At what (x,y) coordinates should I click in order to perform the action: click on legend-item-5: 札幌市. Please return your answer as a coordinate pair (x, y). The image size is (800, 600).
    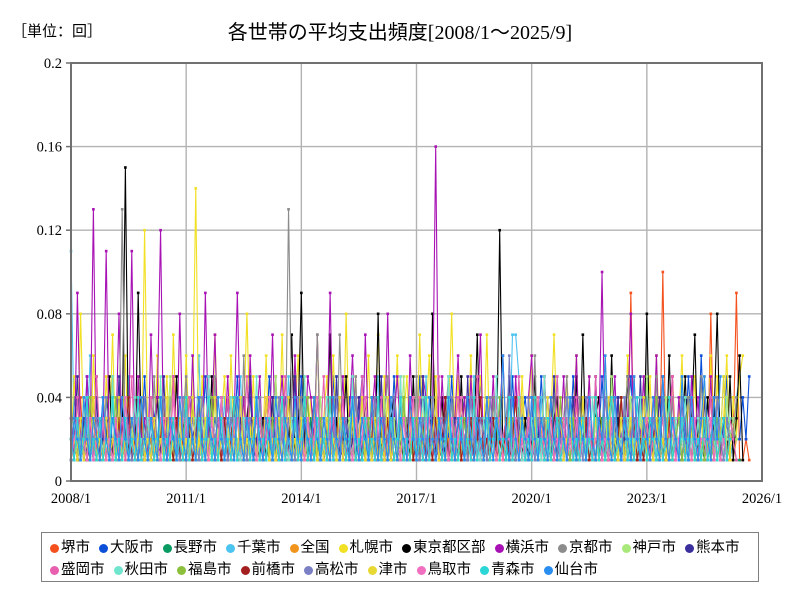
    Looking at the image, I should click on (365, 548).